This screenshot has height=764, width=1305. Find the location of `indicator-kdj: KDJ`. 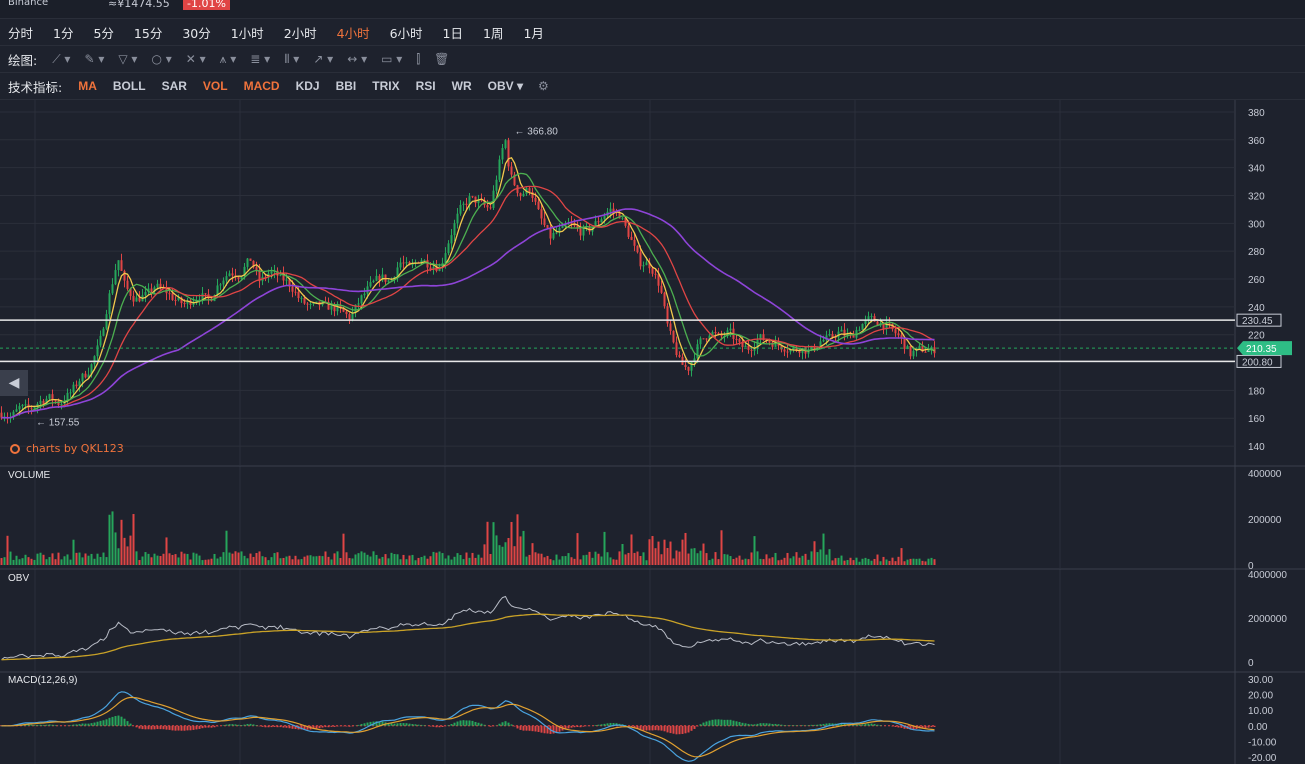

indicator-kdj: KDJ is located at coordinates (307, 86).